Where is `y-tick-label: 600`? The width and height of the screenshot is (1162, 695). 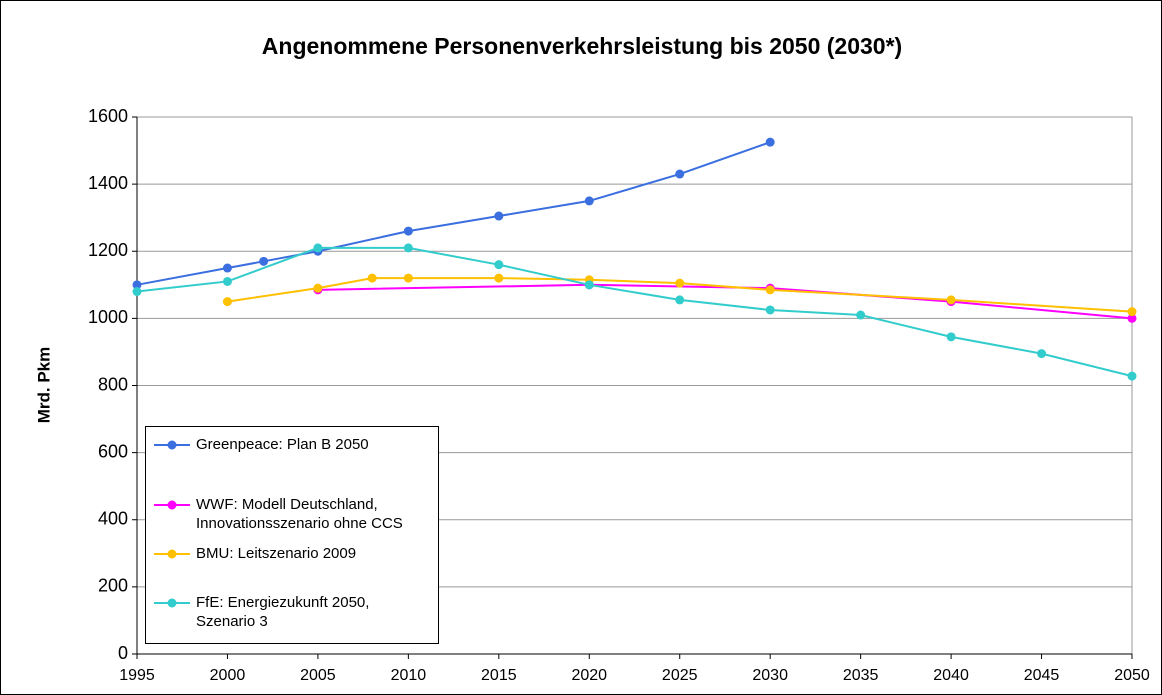 y-tick-label: 600 is located at coordinates (113, 451).